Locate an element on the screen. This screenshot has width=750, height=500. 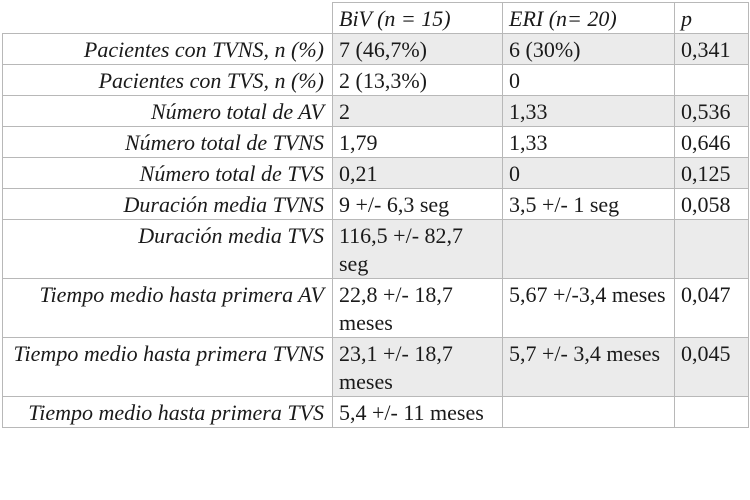
biv-value: 116,5 +/- 82,7 seg is located at coordinates (417, 249).